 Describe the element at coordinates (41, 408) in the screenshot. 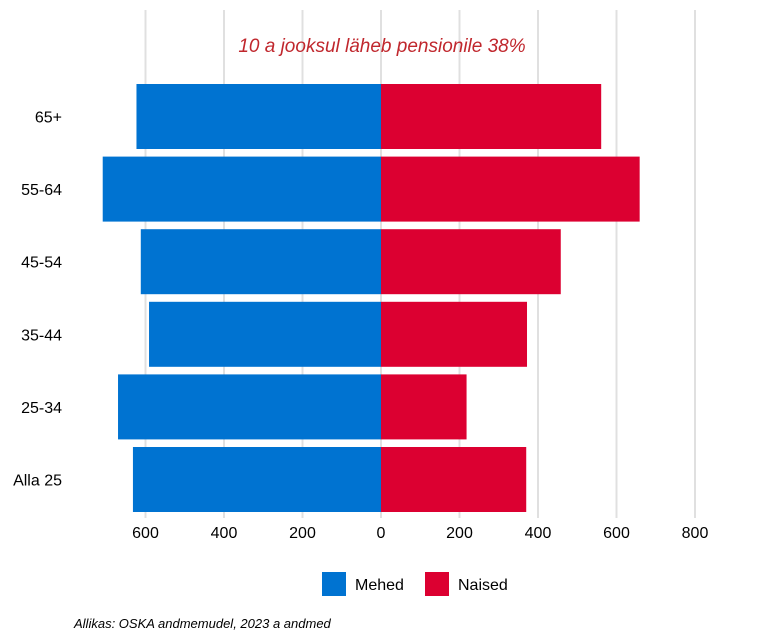

I see `category-label: 25-34` at that location.